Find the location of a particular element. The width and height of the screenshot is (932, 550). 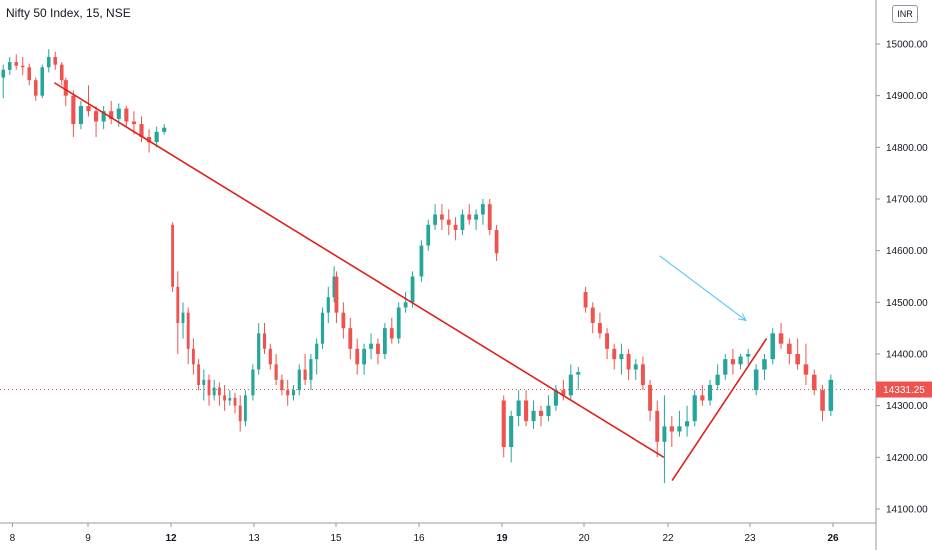

x-tick-label: 26 is located at coordinates (833, 538).